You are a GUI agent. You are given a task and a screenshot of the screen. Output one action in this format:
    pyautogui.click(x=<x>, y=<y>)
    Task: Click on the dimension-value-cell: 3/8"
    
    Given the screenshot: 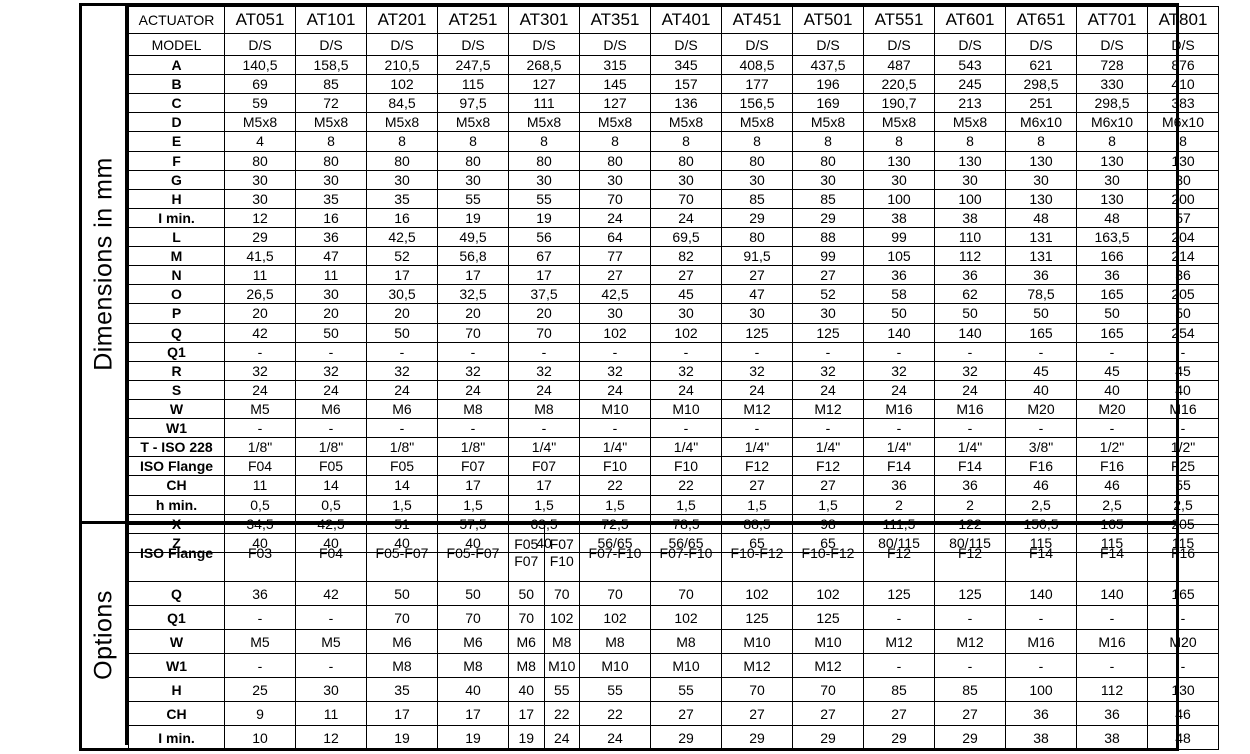 What is the action you would take?
    pyautogui.click(x=1041, y=447)
    